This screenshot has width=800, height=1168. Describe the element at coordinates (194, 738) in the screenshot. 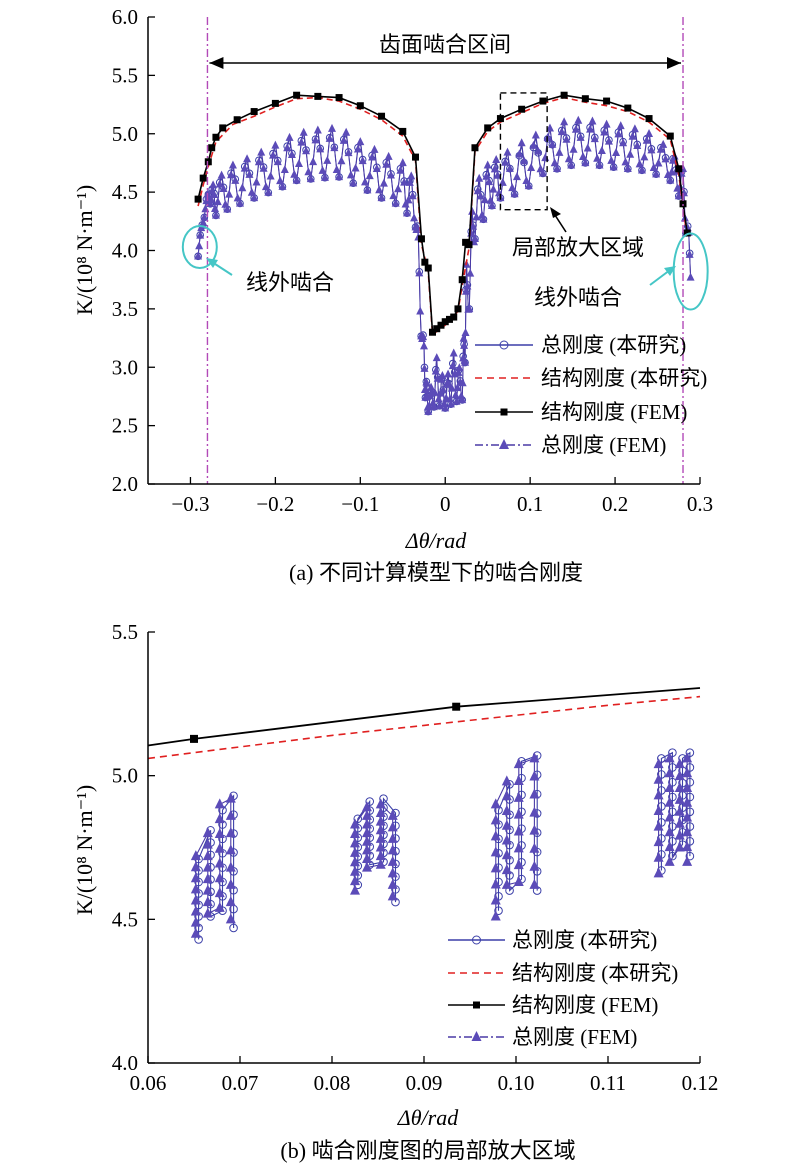

I see `b-struct-fem-point` at that location.